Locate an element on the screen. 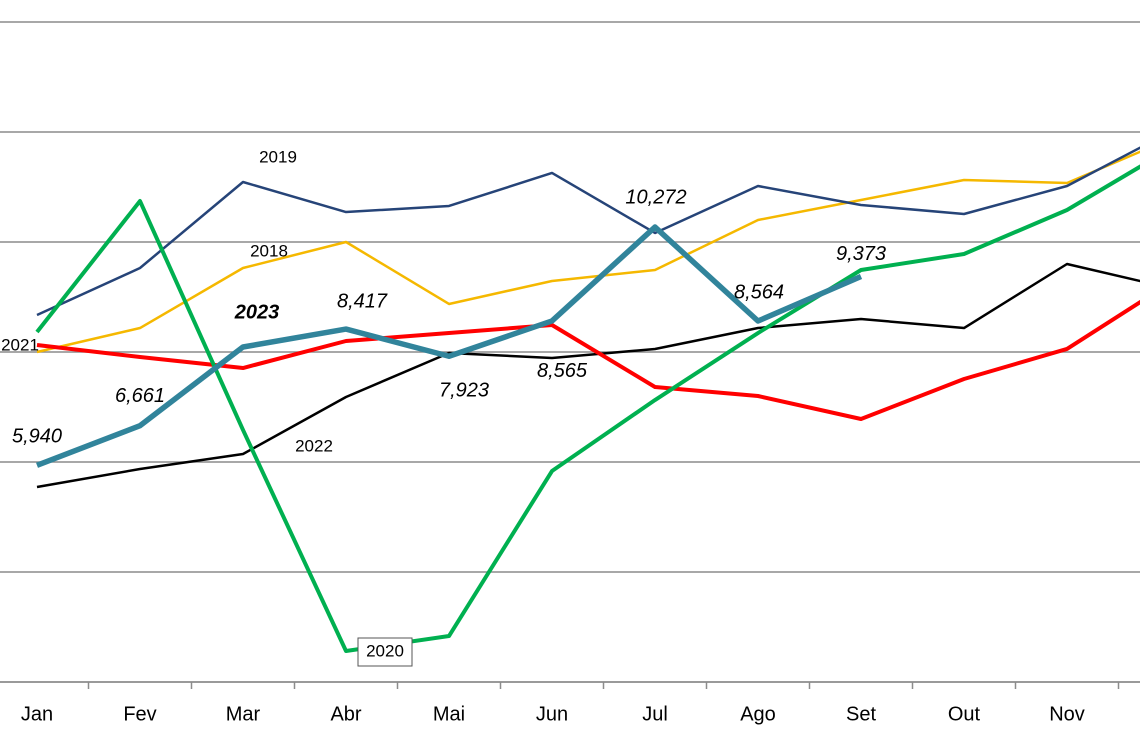  x-tick-label: Ago is located at coordinates (758, 714).